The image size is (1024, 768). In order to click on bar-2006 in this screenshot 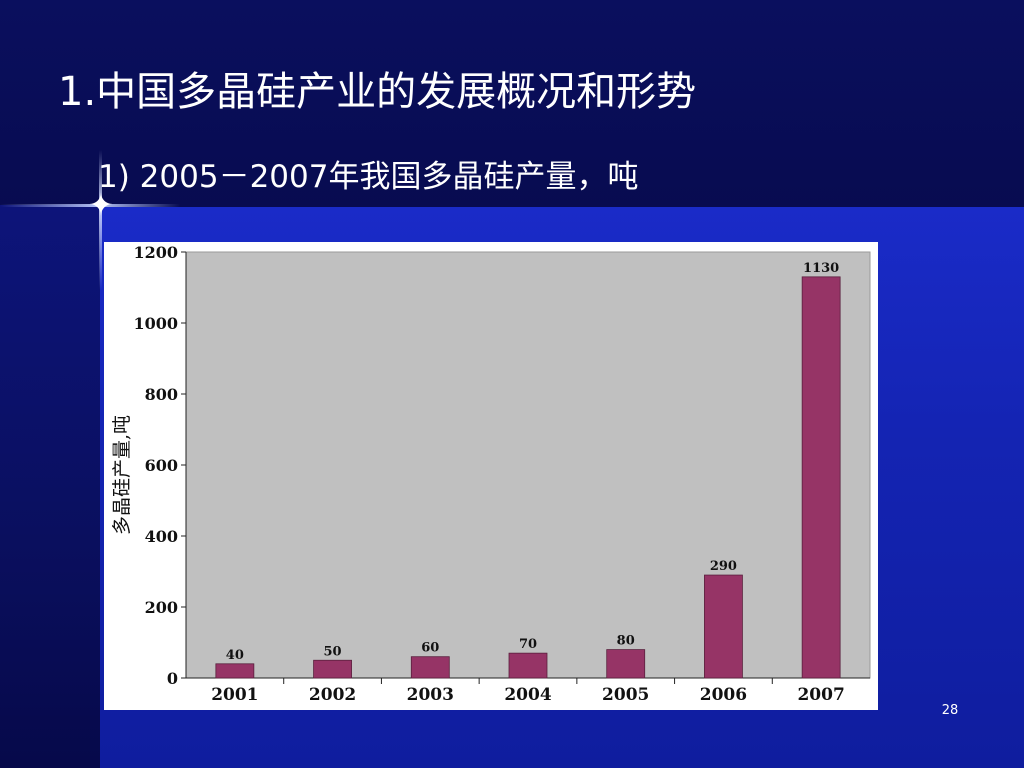, I will do `click(723, 626)`.